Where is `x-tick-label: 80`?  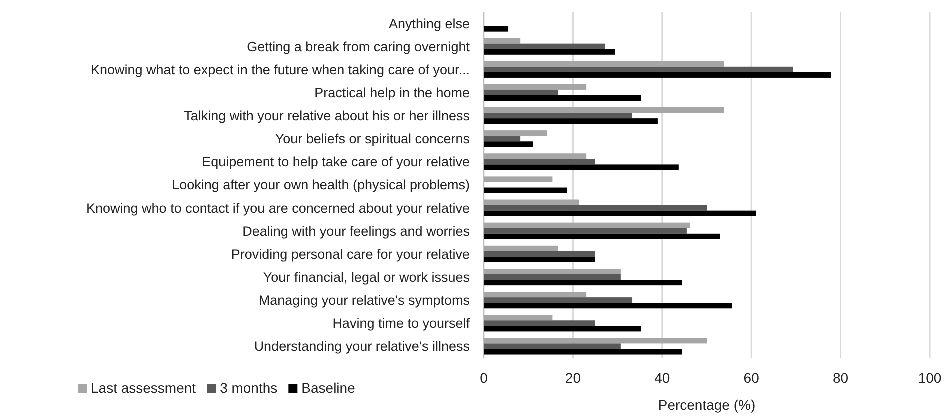 x-tick-label: 80 is located at coordinates (841, 378).